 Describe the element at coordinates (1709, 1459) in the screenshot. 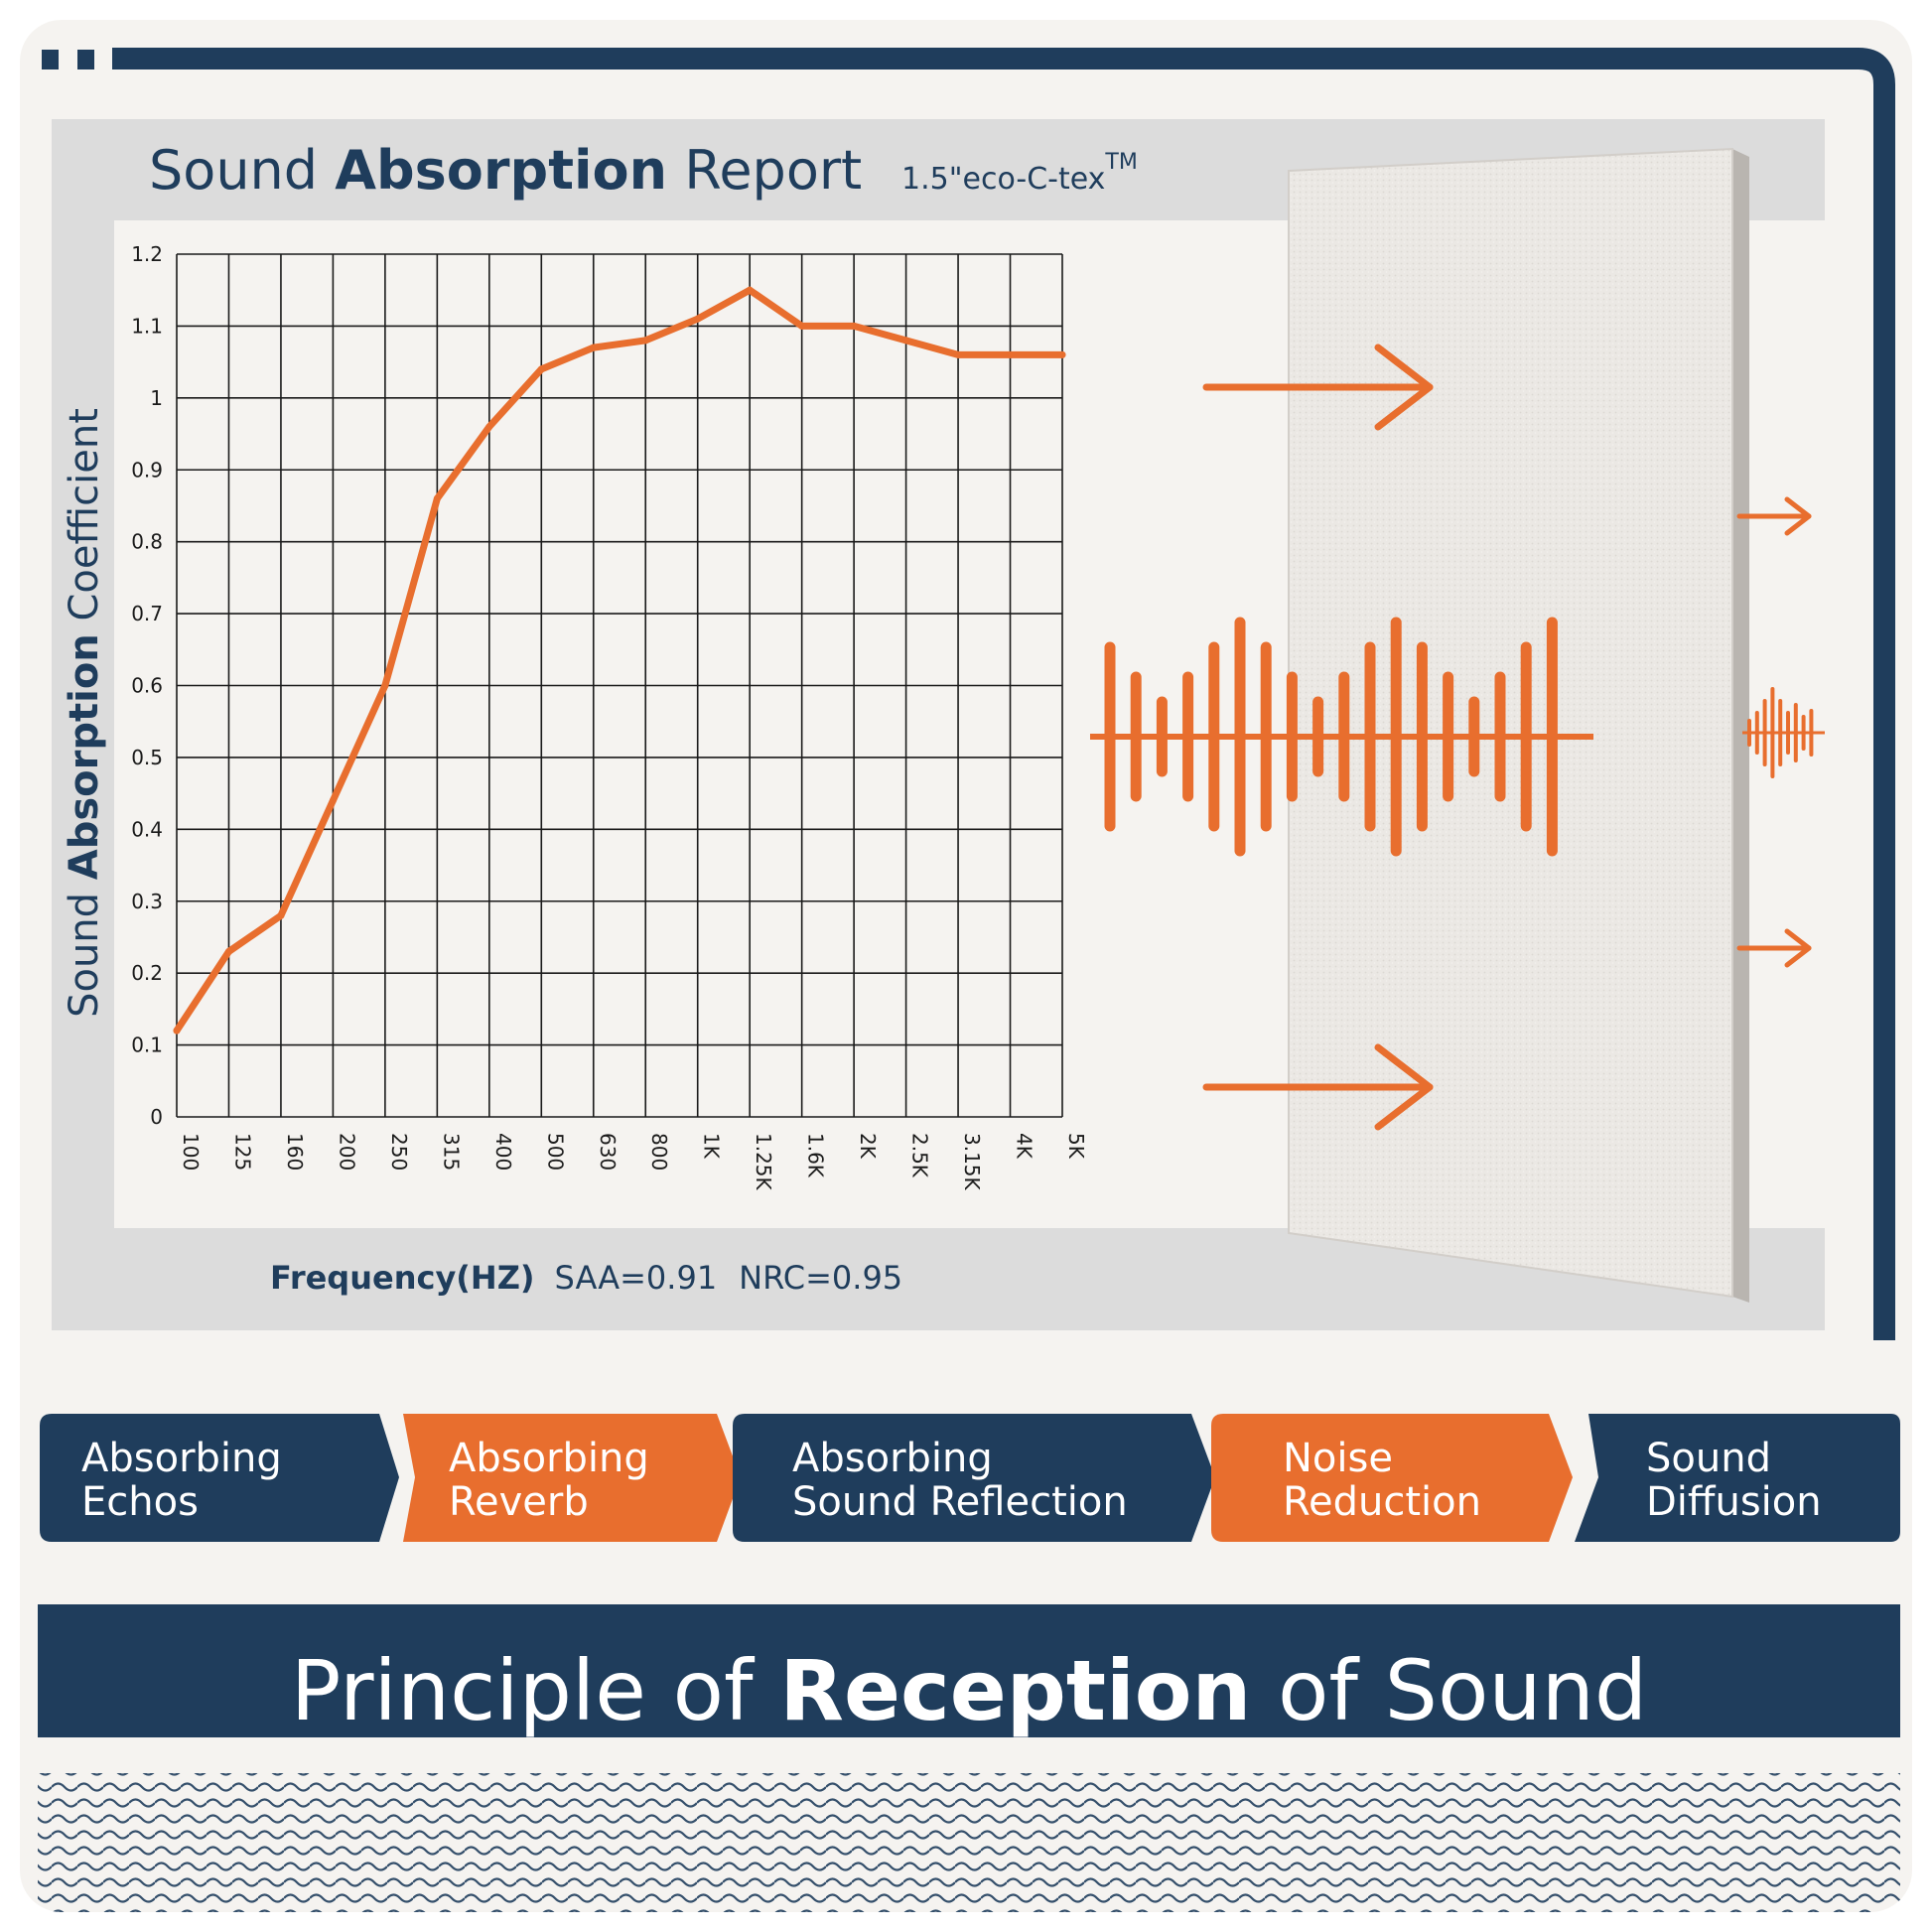

I see `svg-text: Sound` at that location.